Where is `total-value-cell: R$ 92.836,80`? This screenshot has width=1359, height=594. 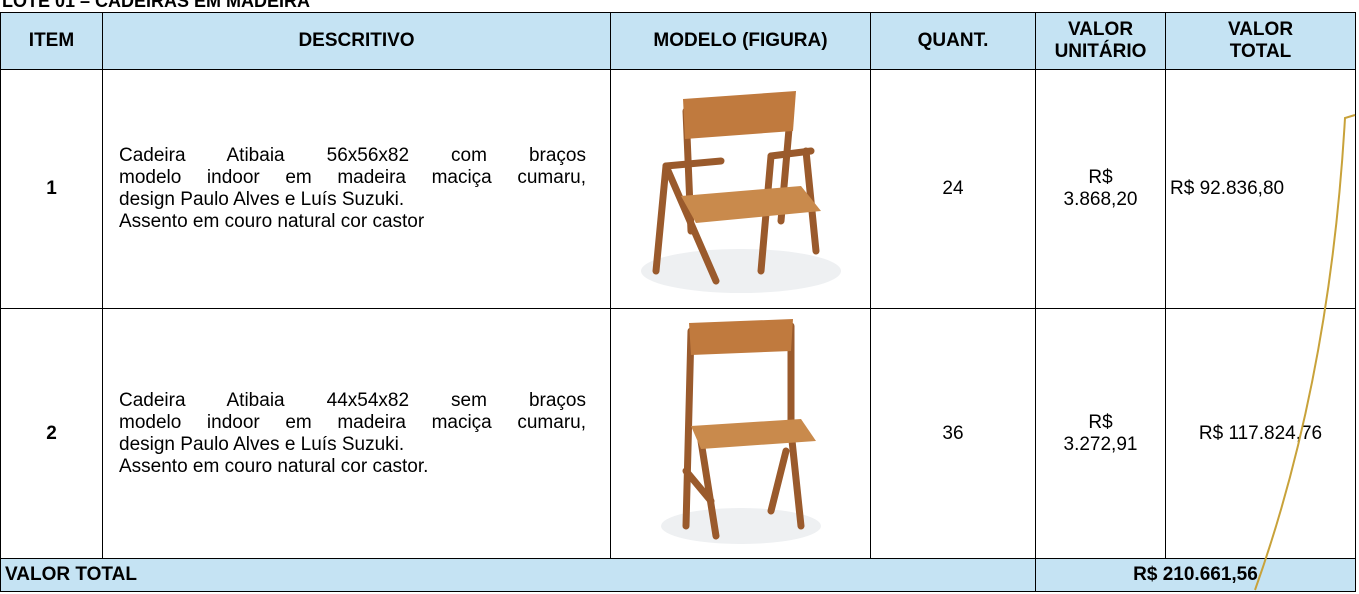
total-value-cell: R$ 92.836,80 is located at coordinates (1260, 189).